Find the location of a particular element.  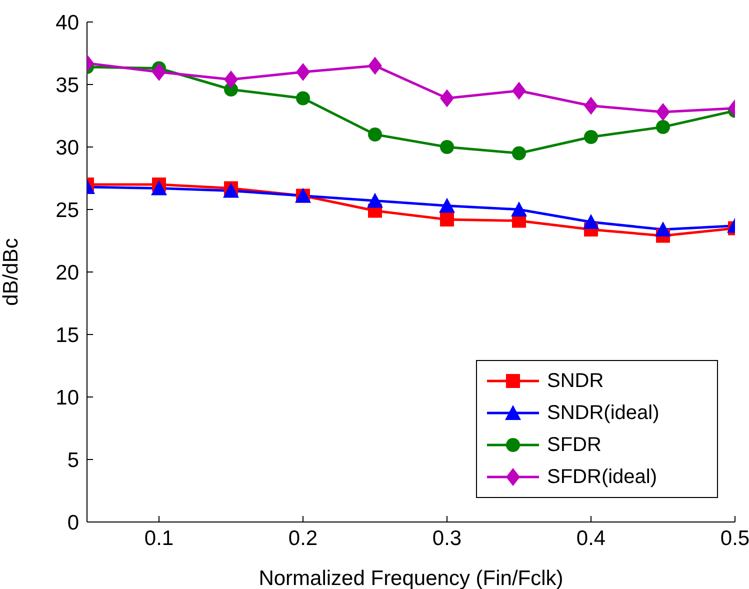

x-axis-title: Normalized Frequency (Fin/Fclk) is located at coordinates (411, 578).